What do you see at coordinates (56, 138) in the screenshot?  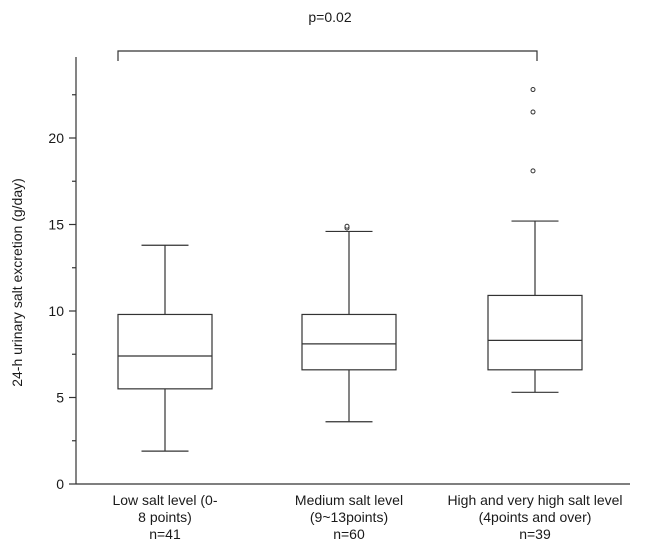 I see `y-tick-label: 20` at bounding box center [56, 138].